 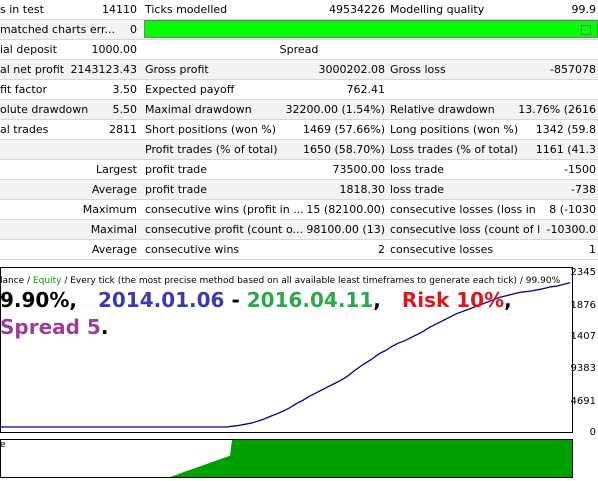 I want to click on overlay-quality: 9.90%,, so click(x=38, y=300).